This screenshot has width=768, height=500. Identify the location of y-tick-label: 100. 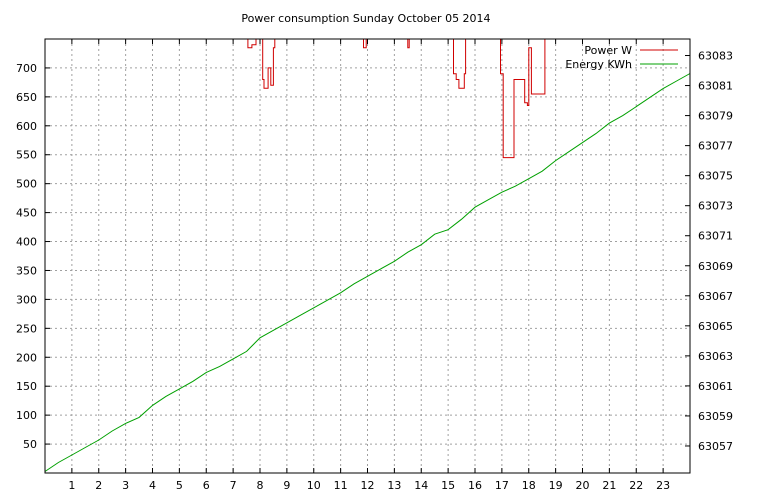
(26, 415).